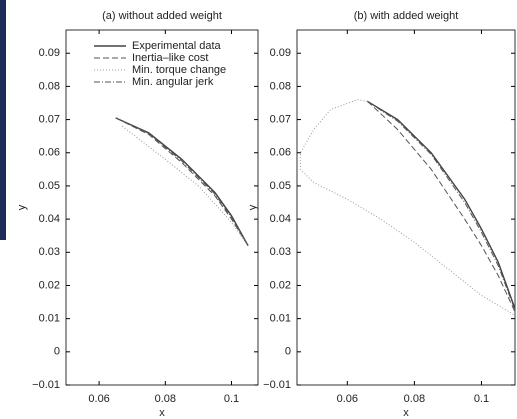  What do you see at coordinates (179, 70) in the screenshot?
I see `legend-label: Min. torque change` at bounding box center [179, 70].